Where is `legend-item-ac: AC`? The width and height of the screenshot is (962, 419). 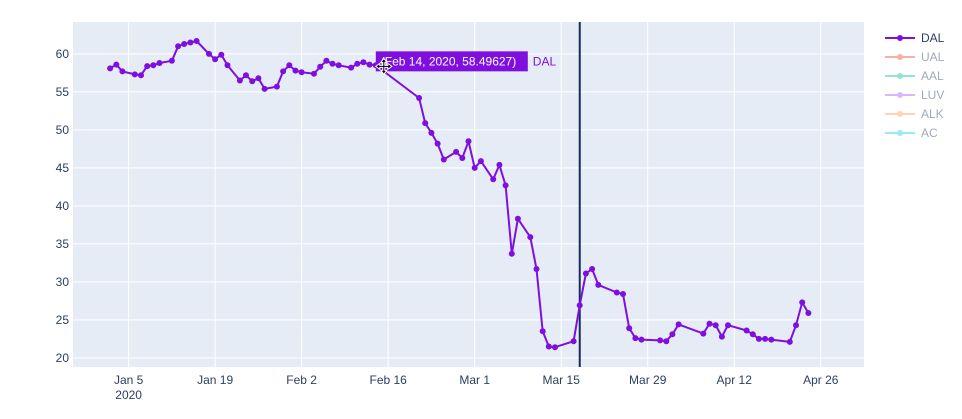
legend-item-ac: AC is located at coordinates (911, 133).